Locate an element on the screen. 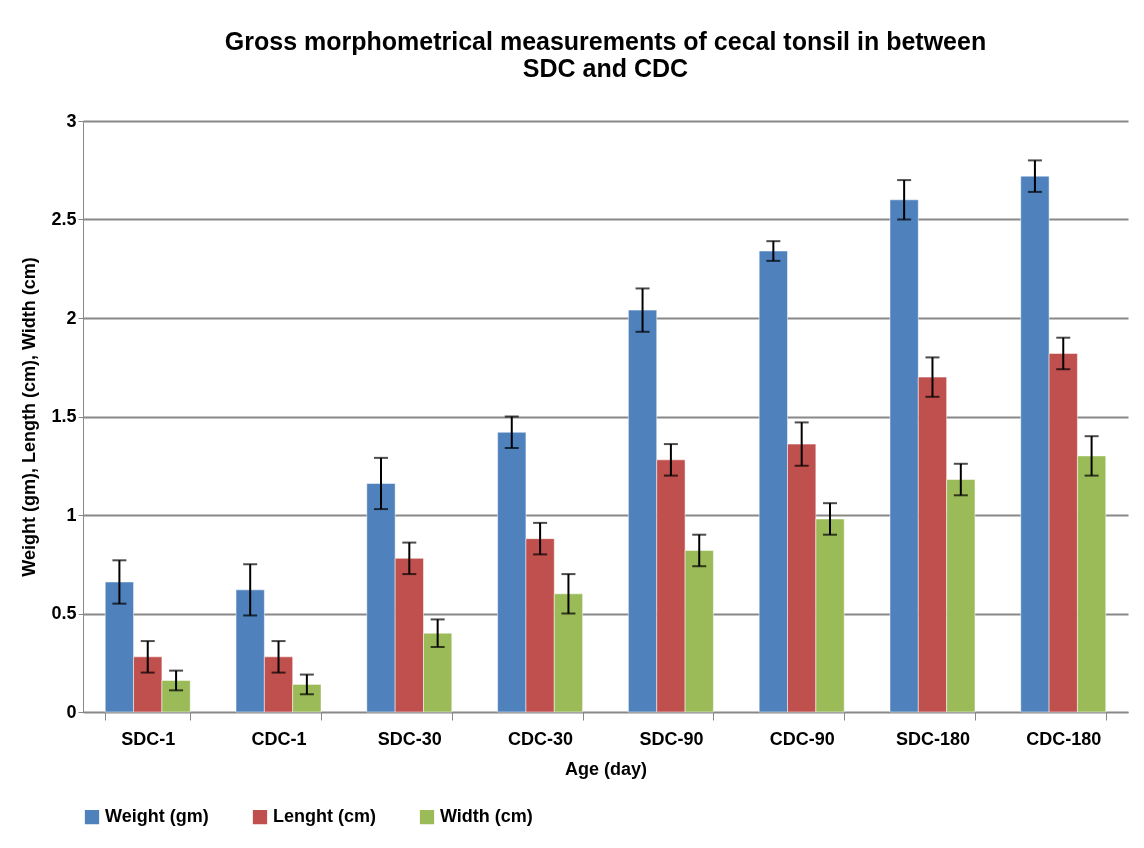 This screenshot has width=1144, height=848. x-tick-label: SDC-30 is located at coordinates (409, 738).